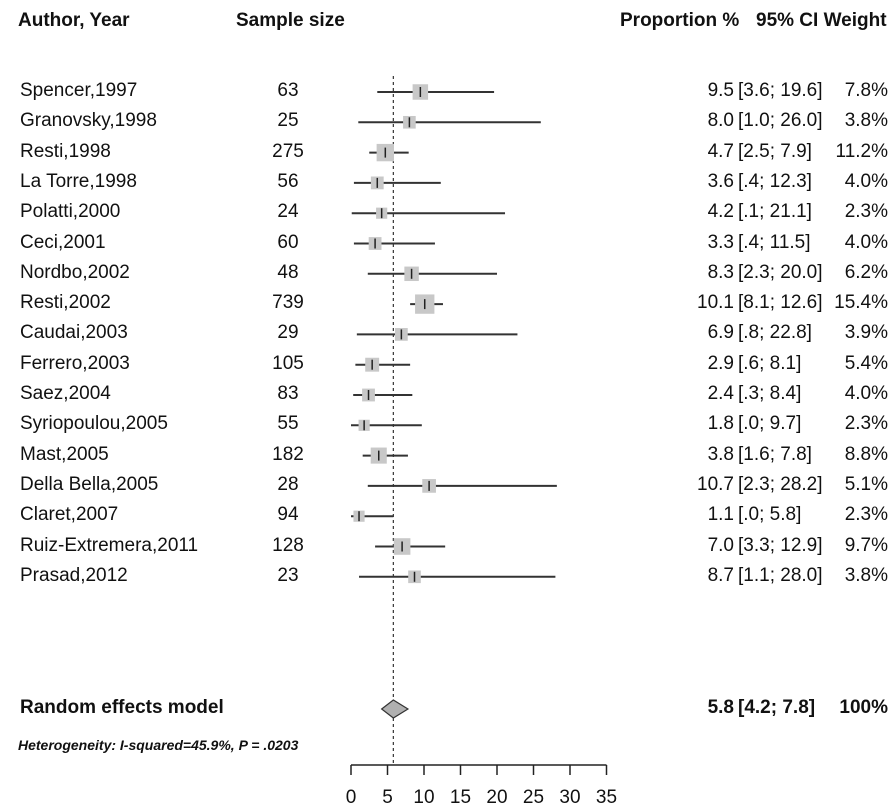 The height and width of the screenshot is (812, 894). Describe the element at coordinates (866, 363) in the screenshot. I see `study-weight: 5.4%` at that location.